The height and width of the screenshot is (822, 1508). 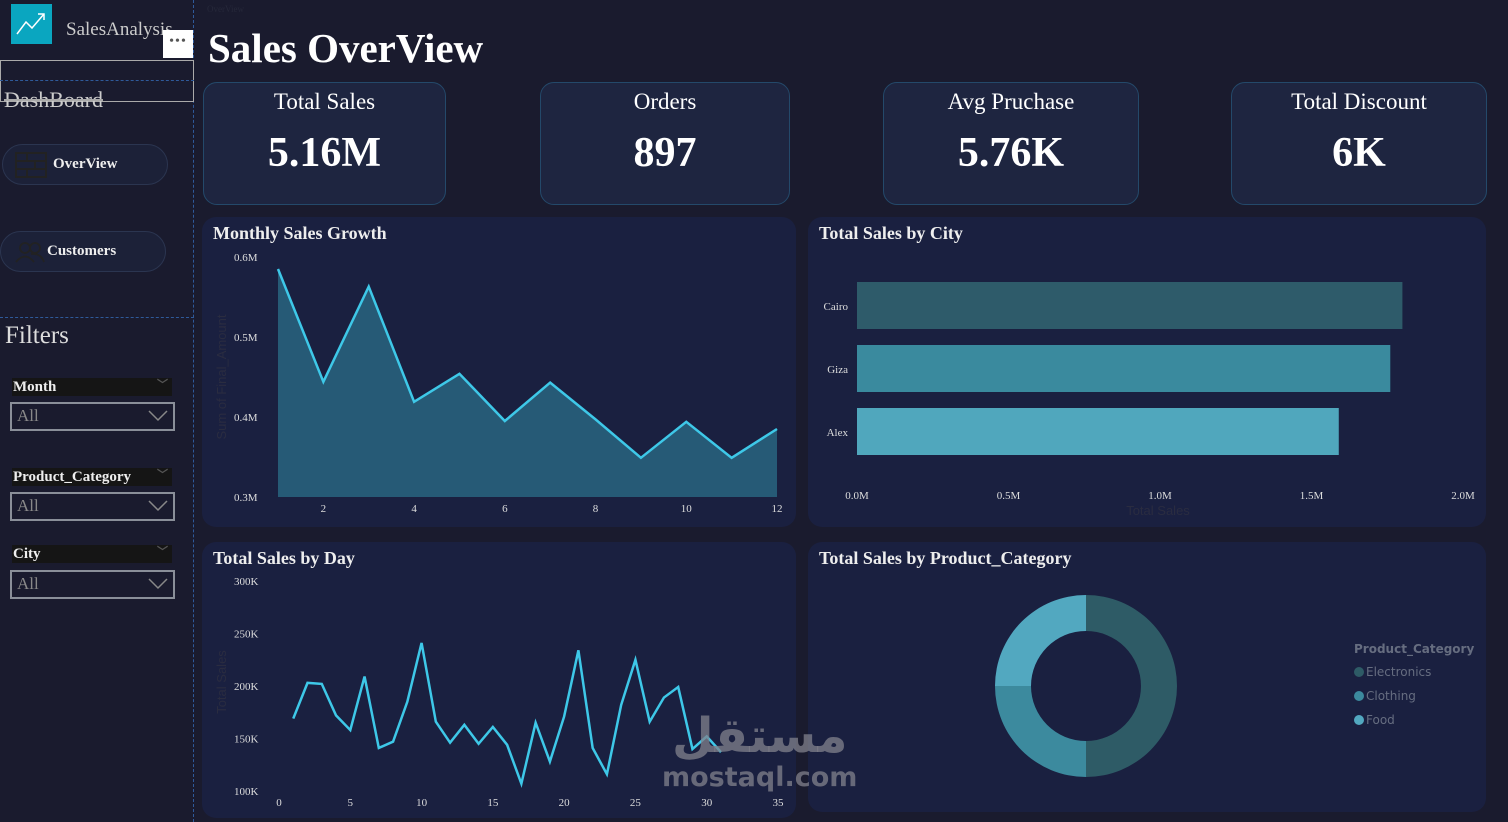 I want to click on kpi-value: 5.16M, so click(x=324, y=153).